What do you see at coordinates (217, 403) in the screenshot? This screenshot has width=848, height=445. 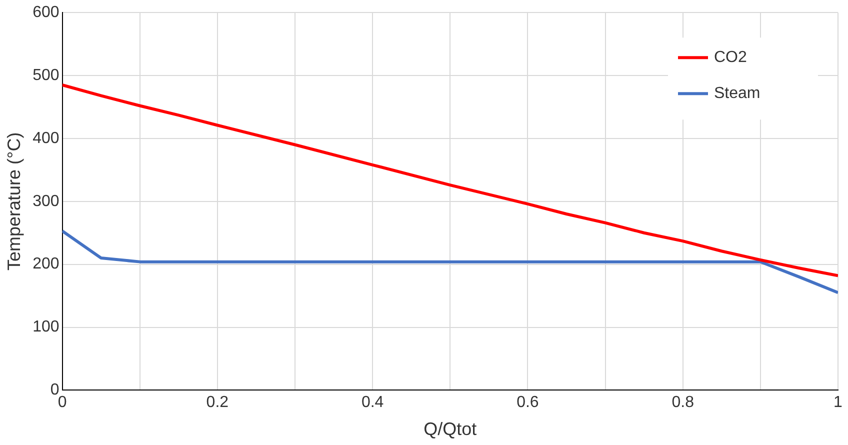 I see `x-tick-label: 0.2` at bounding box center [217, 403].